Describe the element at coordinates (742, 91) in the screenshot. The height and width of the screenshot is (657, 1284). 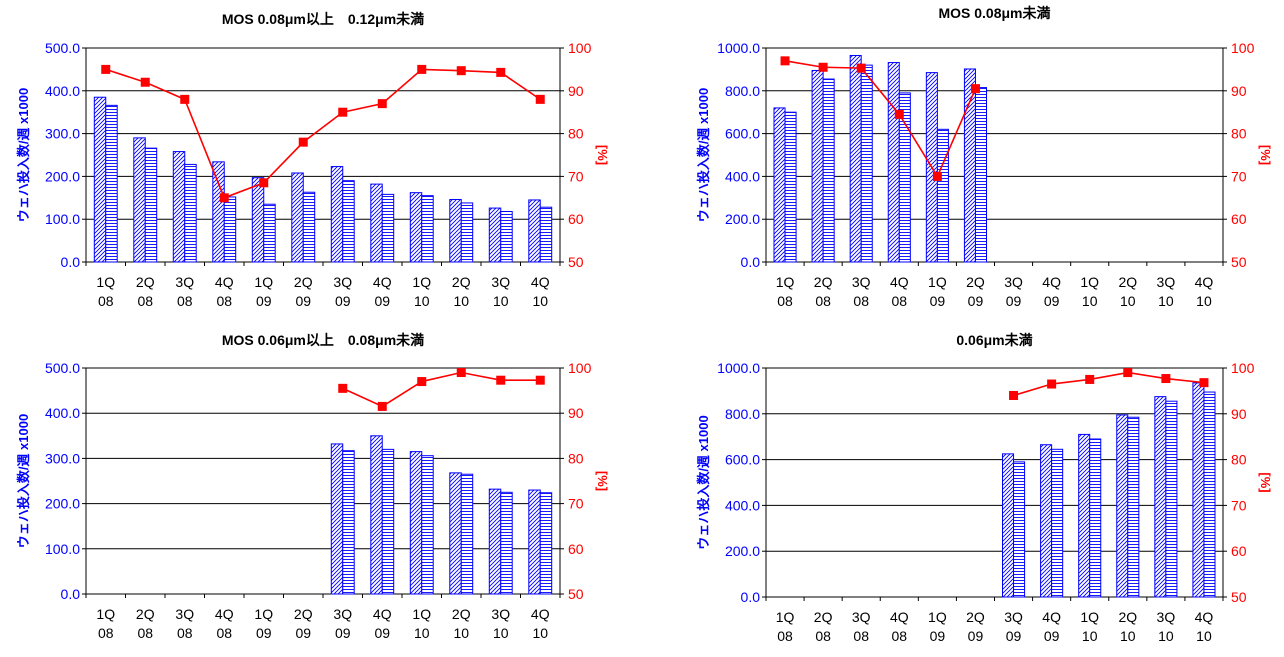
I see `y-tick-label: 800.0` at that location.